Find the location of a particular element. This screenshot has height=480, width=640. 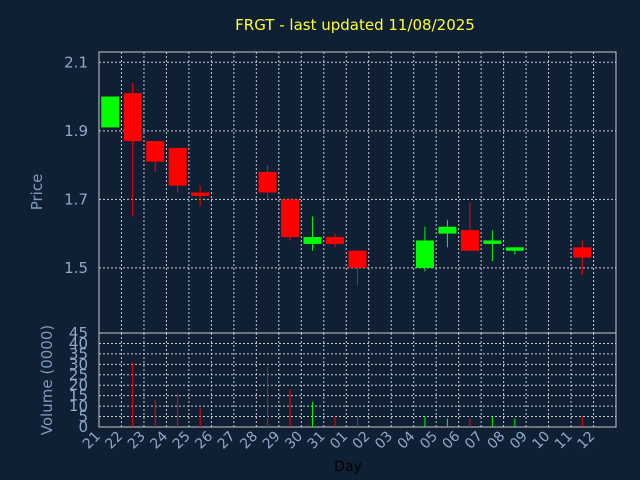

chart-title: FRGT - last updated 11/08/2025 is located at coordinates (355, 25).